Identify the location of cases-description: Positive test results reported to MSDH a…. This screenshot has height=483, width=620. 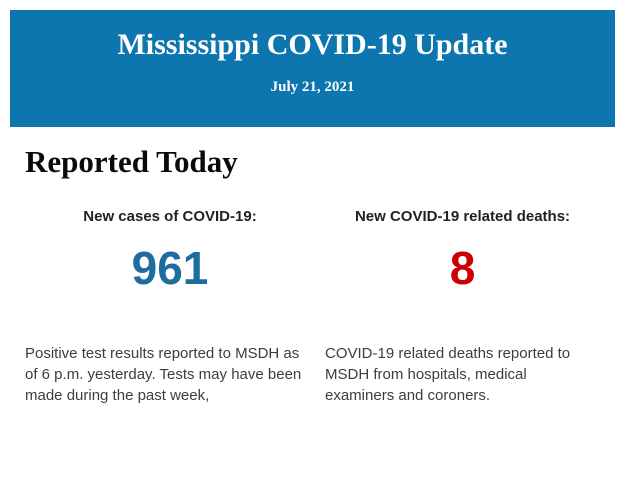
(163, 374).